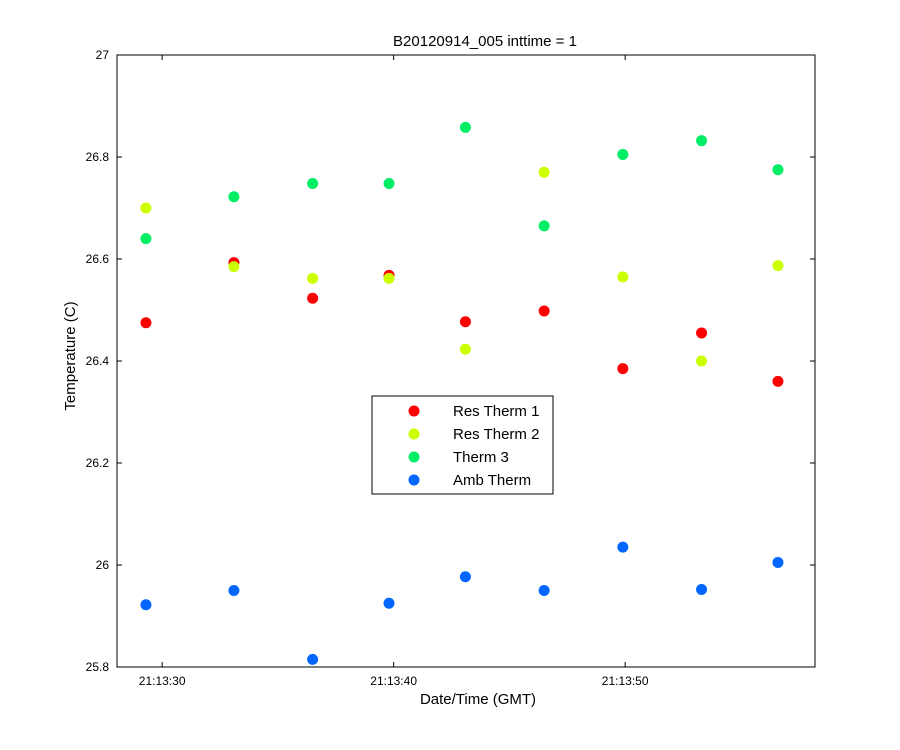 The width and height of the screenshot is (900, 750). Describe the element at coordinates (103, 55) in the screenshot. I see `y-tick-label: 27` at that location.